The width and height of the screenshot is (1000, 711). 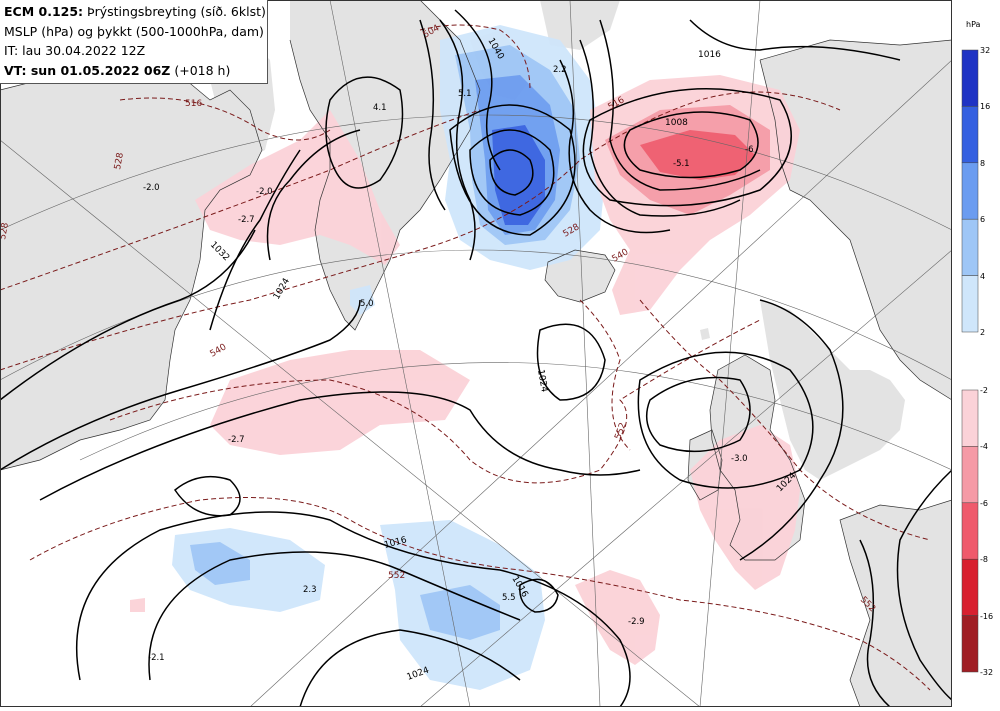 What do you see at coordinates (202, 70) in the screenshot?
I see `forecast-hour: (+018 h)` at bounding box center [202, 70].